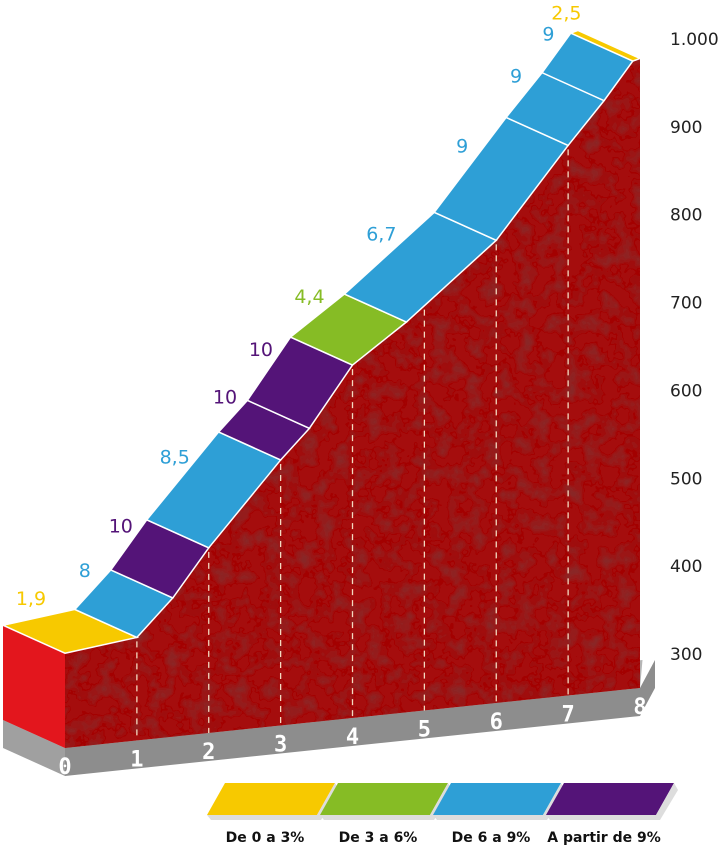 The height and width of the screenshot is (849, 720). I want to click on grade-label: 8, so click(85, 571).